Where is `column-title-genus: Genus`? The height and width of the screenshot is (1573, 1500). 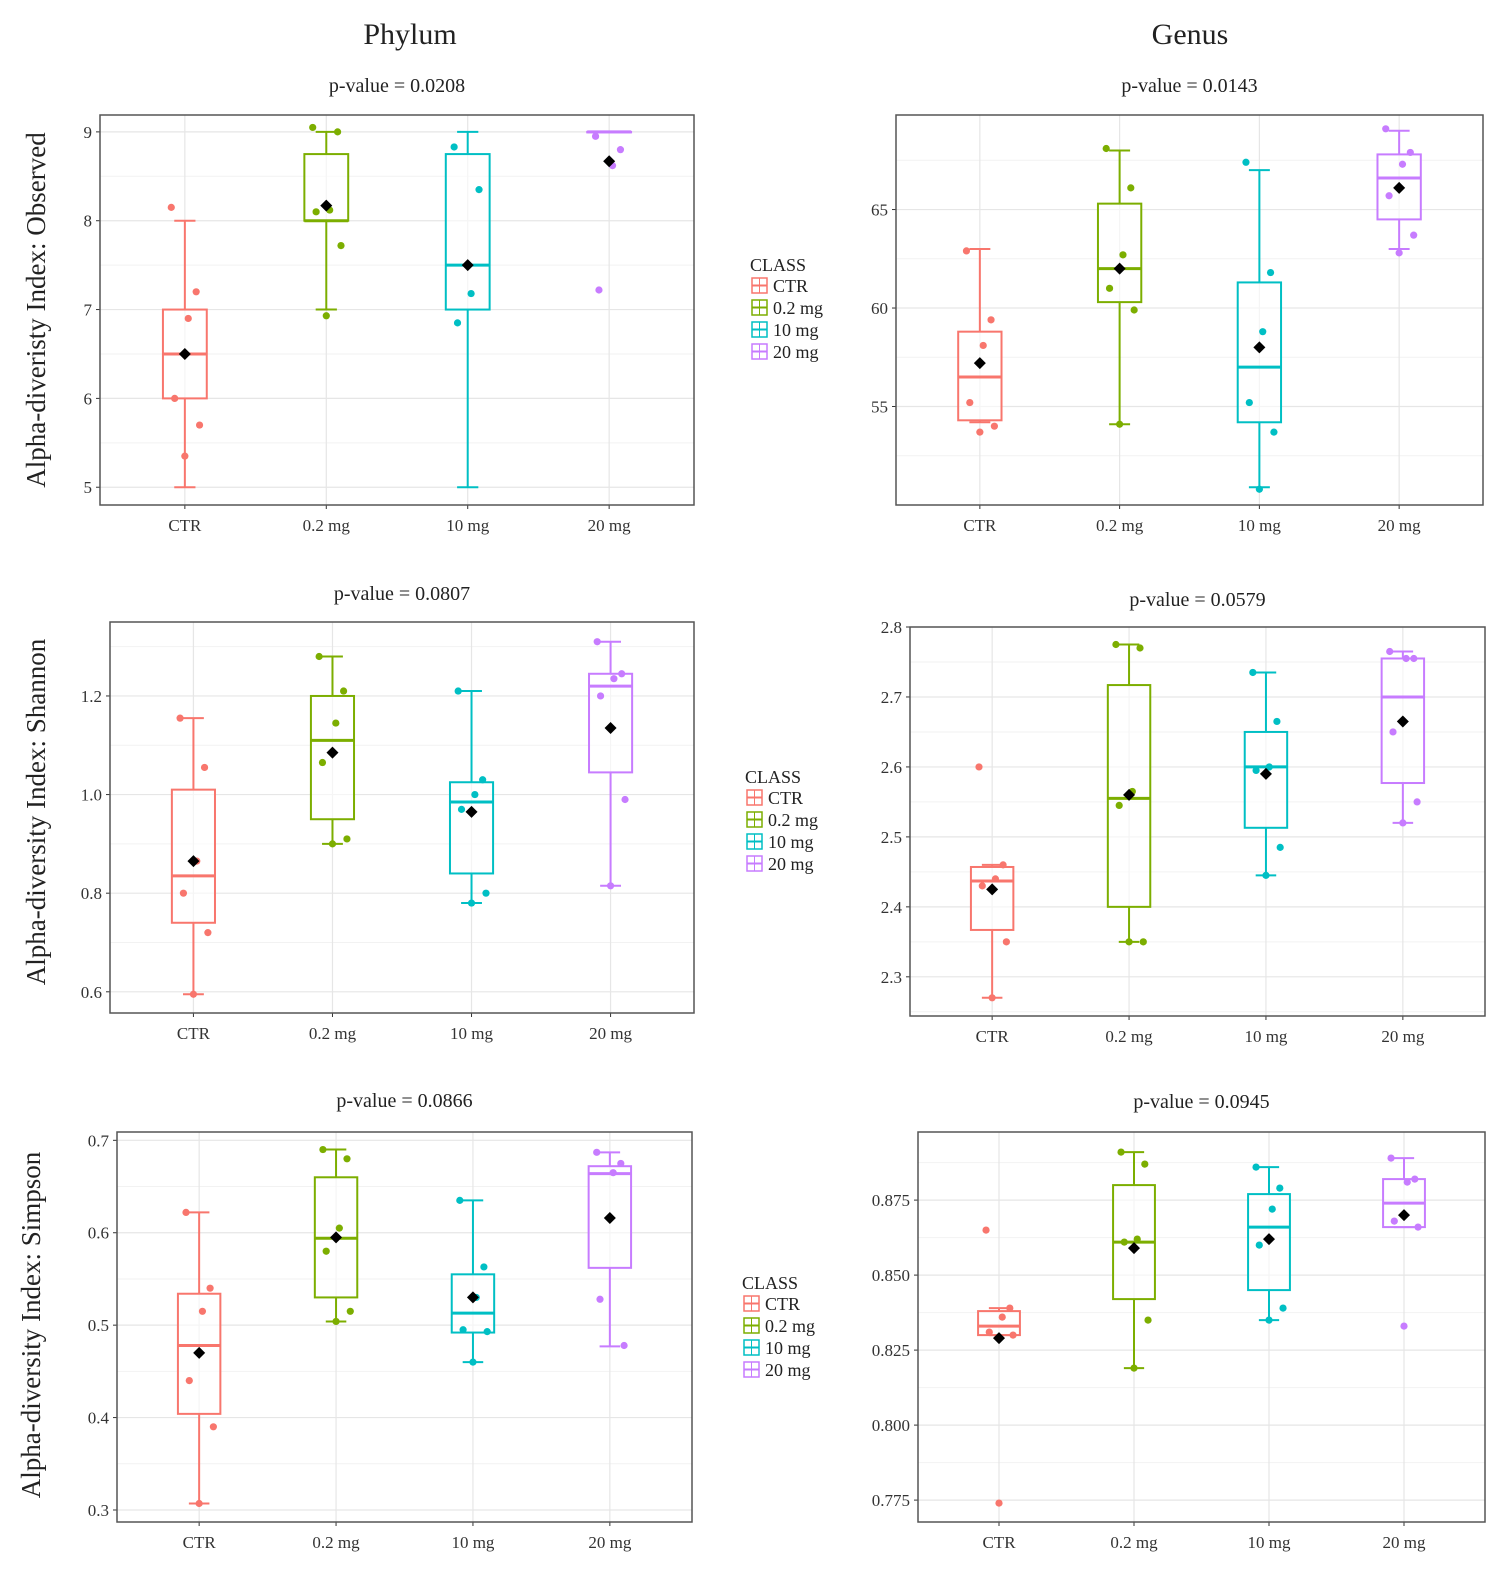
column-title-genus: Genus is located at coordinates (1190, 34).